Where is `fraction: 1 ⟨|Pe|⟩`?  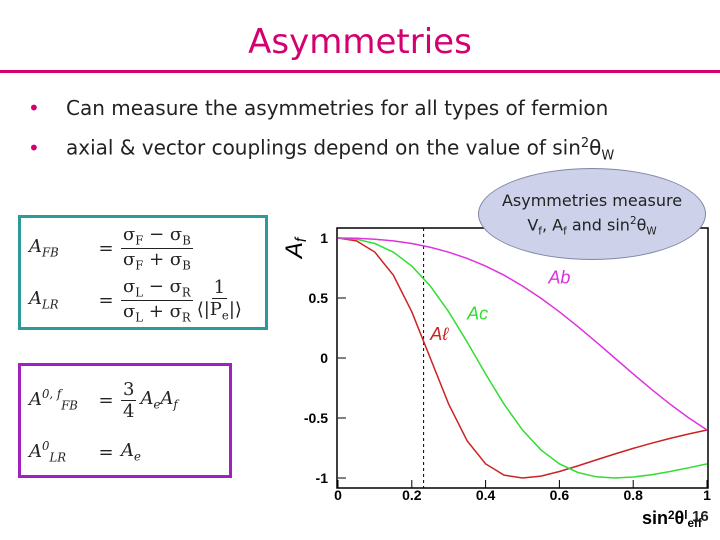 fraction: 1 ⟨|Pe|⟩ is located at coordinates (219, 300).